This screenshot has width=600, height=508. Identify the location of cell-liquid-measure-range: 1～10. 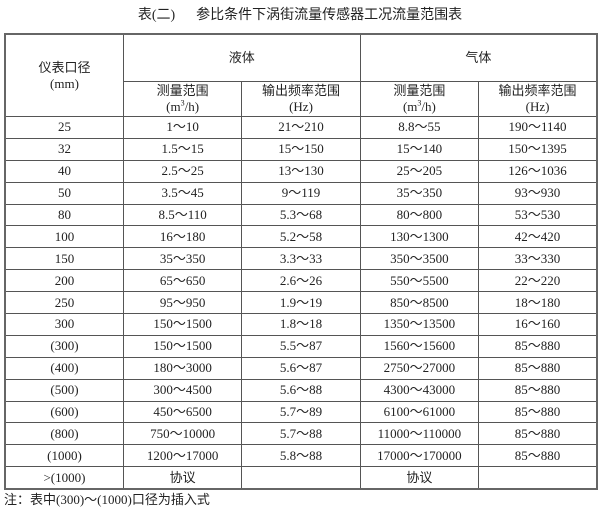
(182, 127).